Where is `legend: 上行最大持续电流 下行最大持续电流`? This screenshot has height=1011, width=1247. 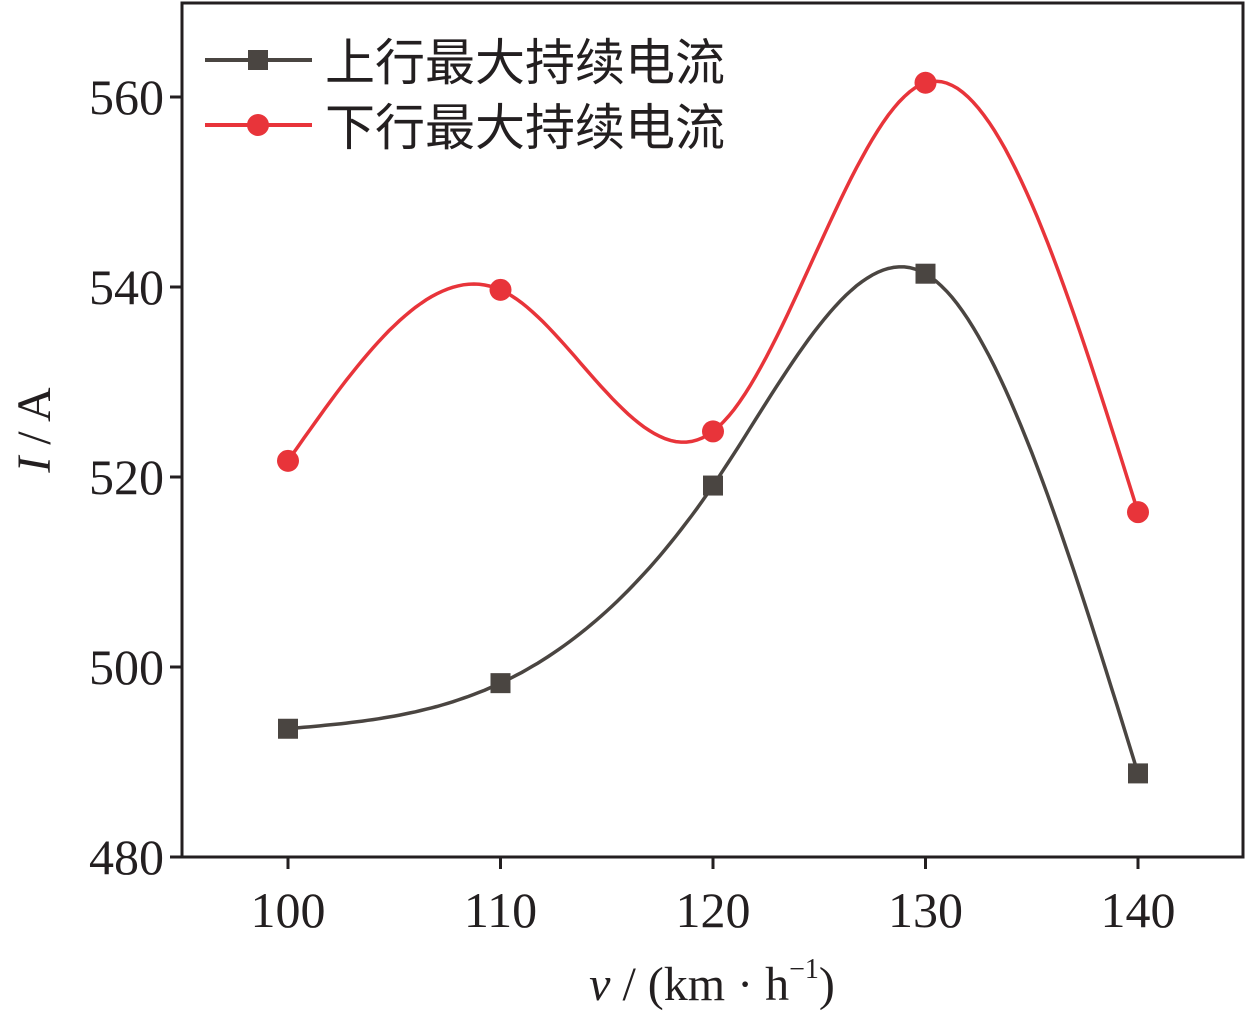 legend: 上行最大持续电流 下行最大持续电流 is located at coordinates (465, 95).